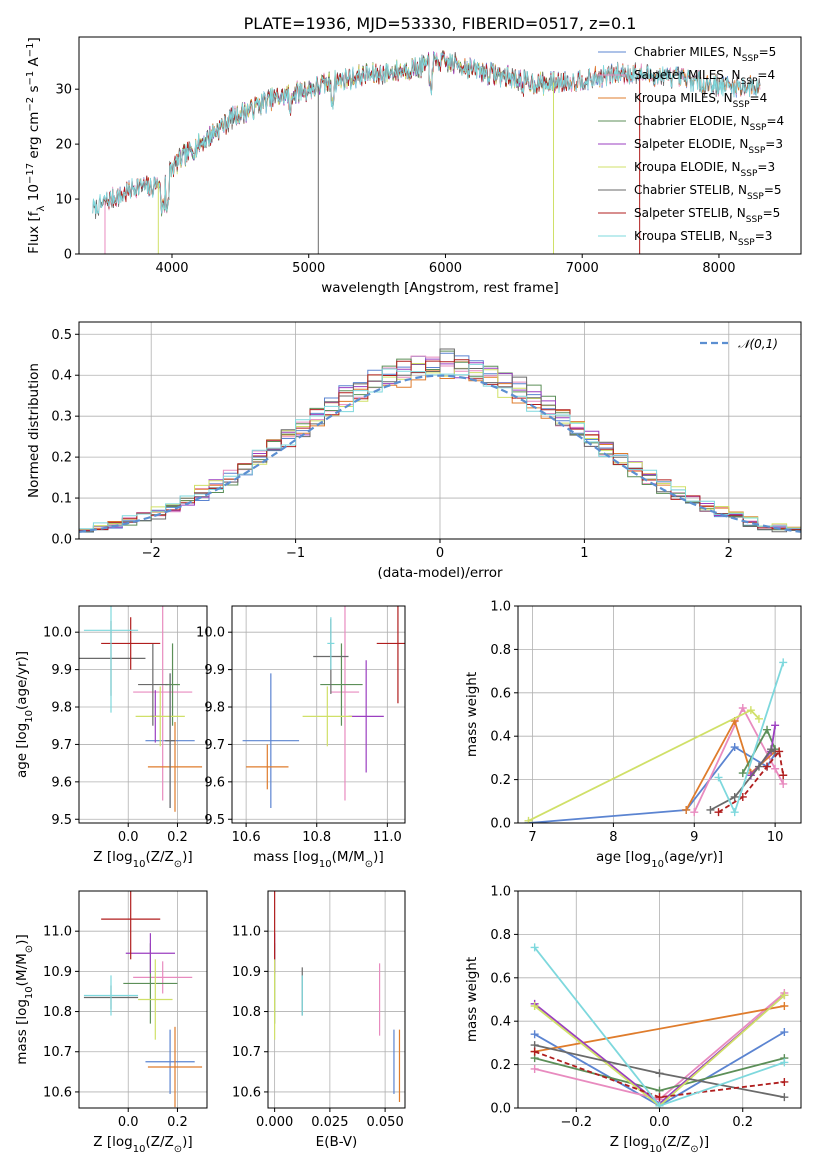 This screenshot has width=819, height=1170. Describe the element at coordinates (742, 1122) in the screenshot. I see `x-tick-label: 0.2` at that location.